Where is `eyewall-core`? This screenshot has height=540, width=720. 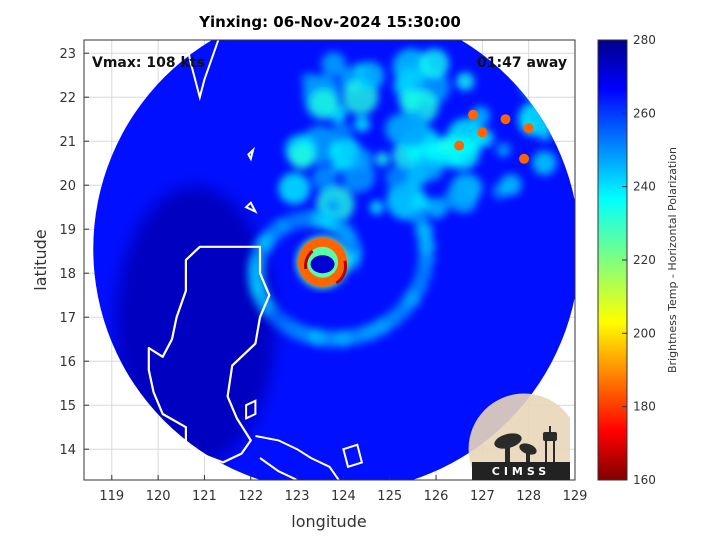 eyewall-core is located at coordinates (326, 266).